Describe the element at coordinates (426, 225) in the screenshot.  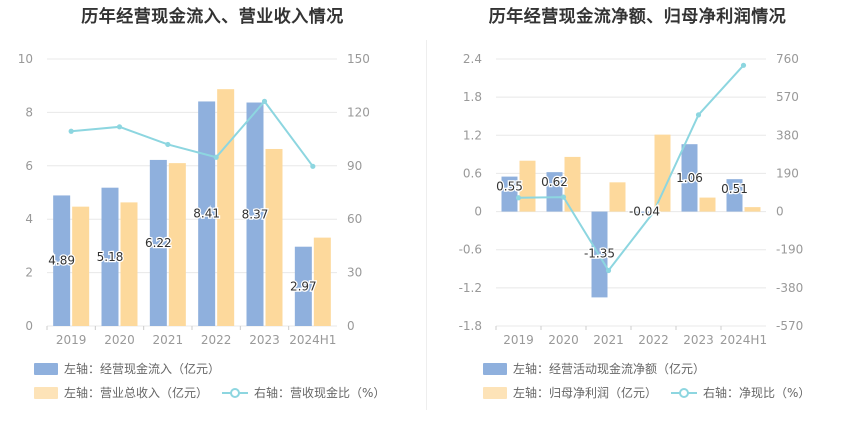
I see `panel-divider` at that location.